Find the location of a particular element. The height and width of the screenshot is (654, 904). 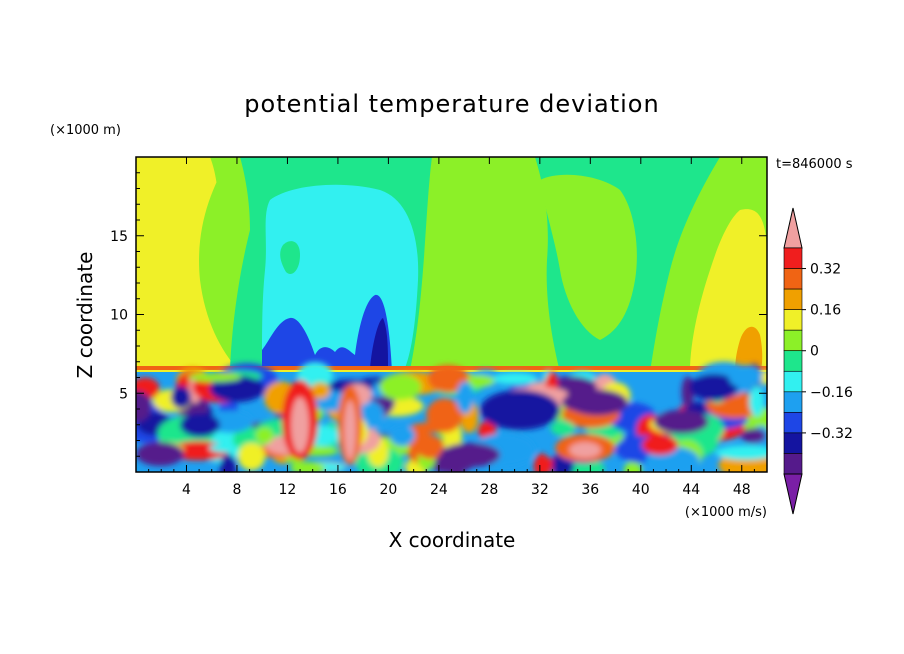

x-tick-label: 40 is located at coordinates (641, 490).